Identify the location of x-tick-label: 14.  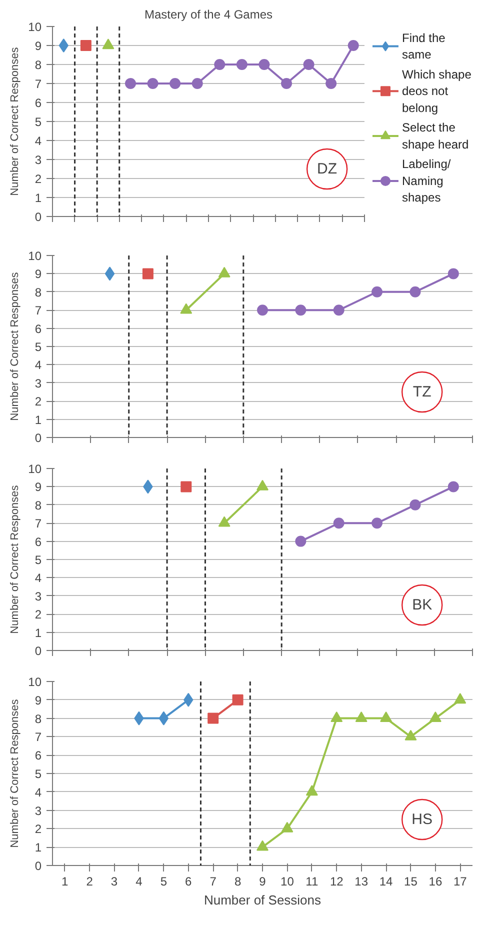
(386, 881).